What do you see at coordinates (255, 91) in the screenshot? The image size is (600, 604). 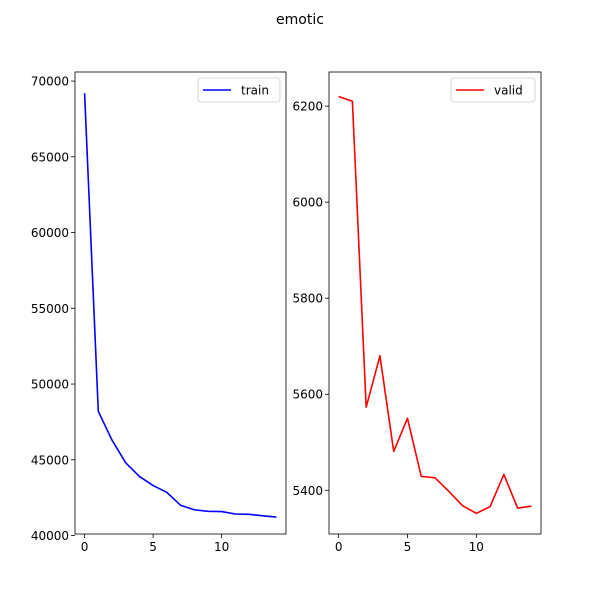 I see `legend-label: train` at bounding box center [255, 91].